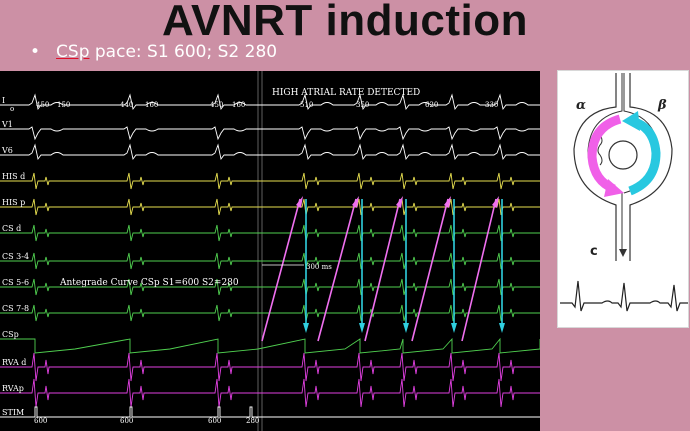  I want to click on top-interval-value: 620, so click(431, 105).